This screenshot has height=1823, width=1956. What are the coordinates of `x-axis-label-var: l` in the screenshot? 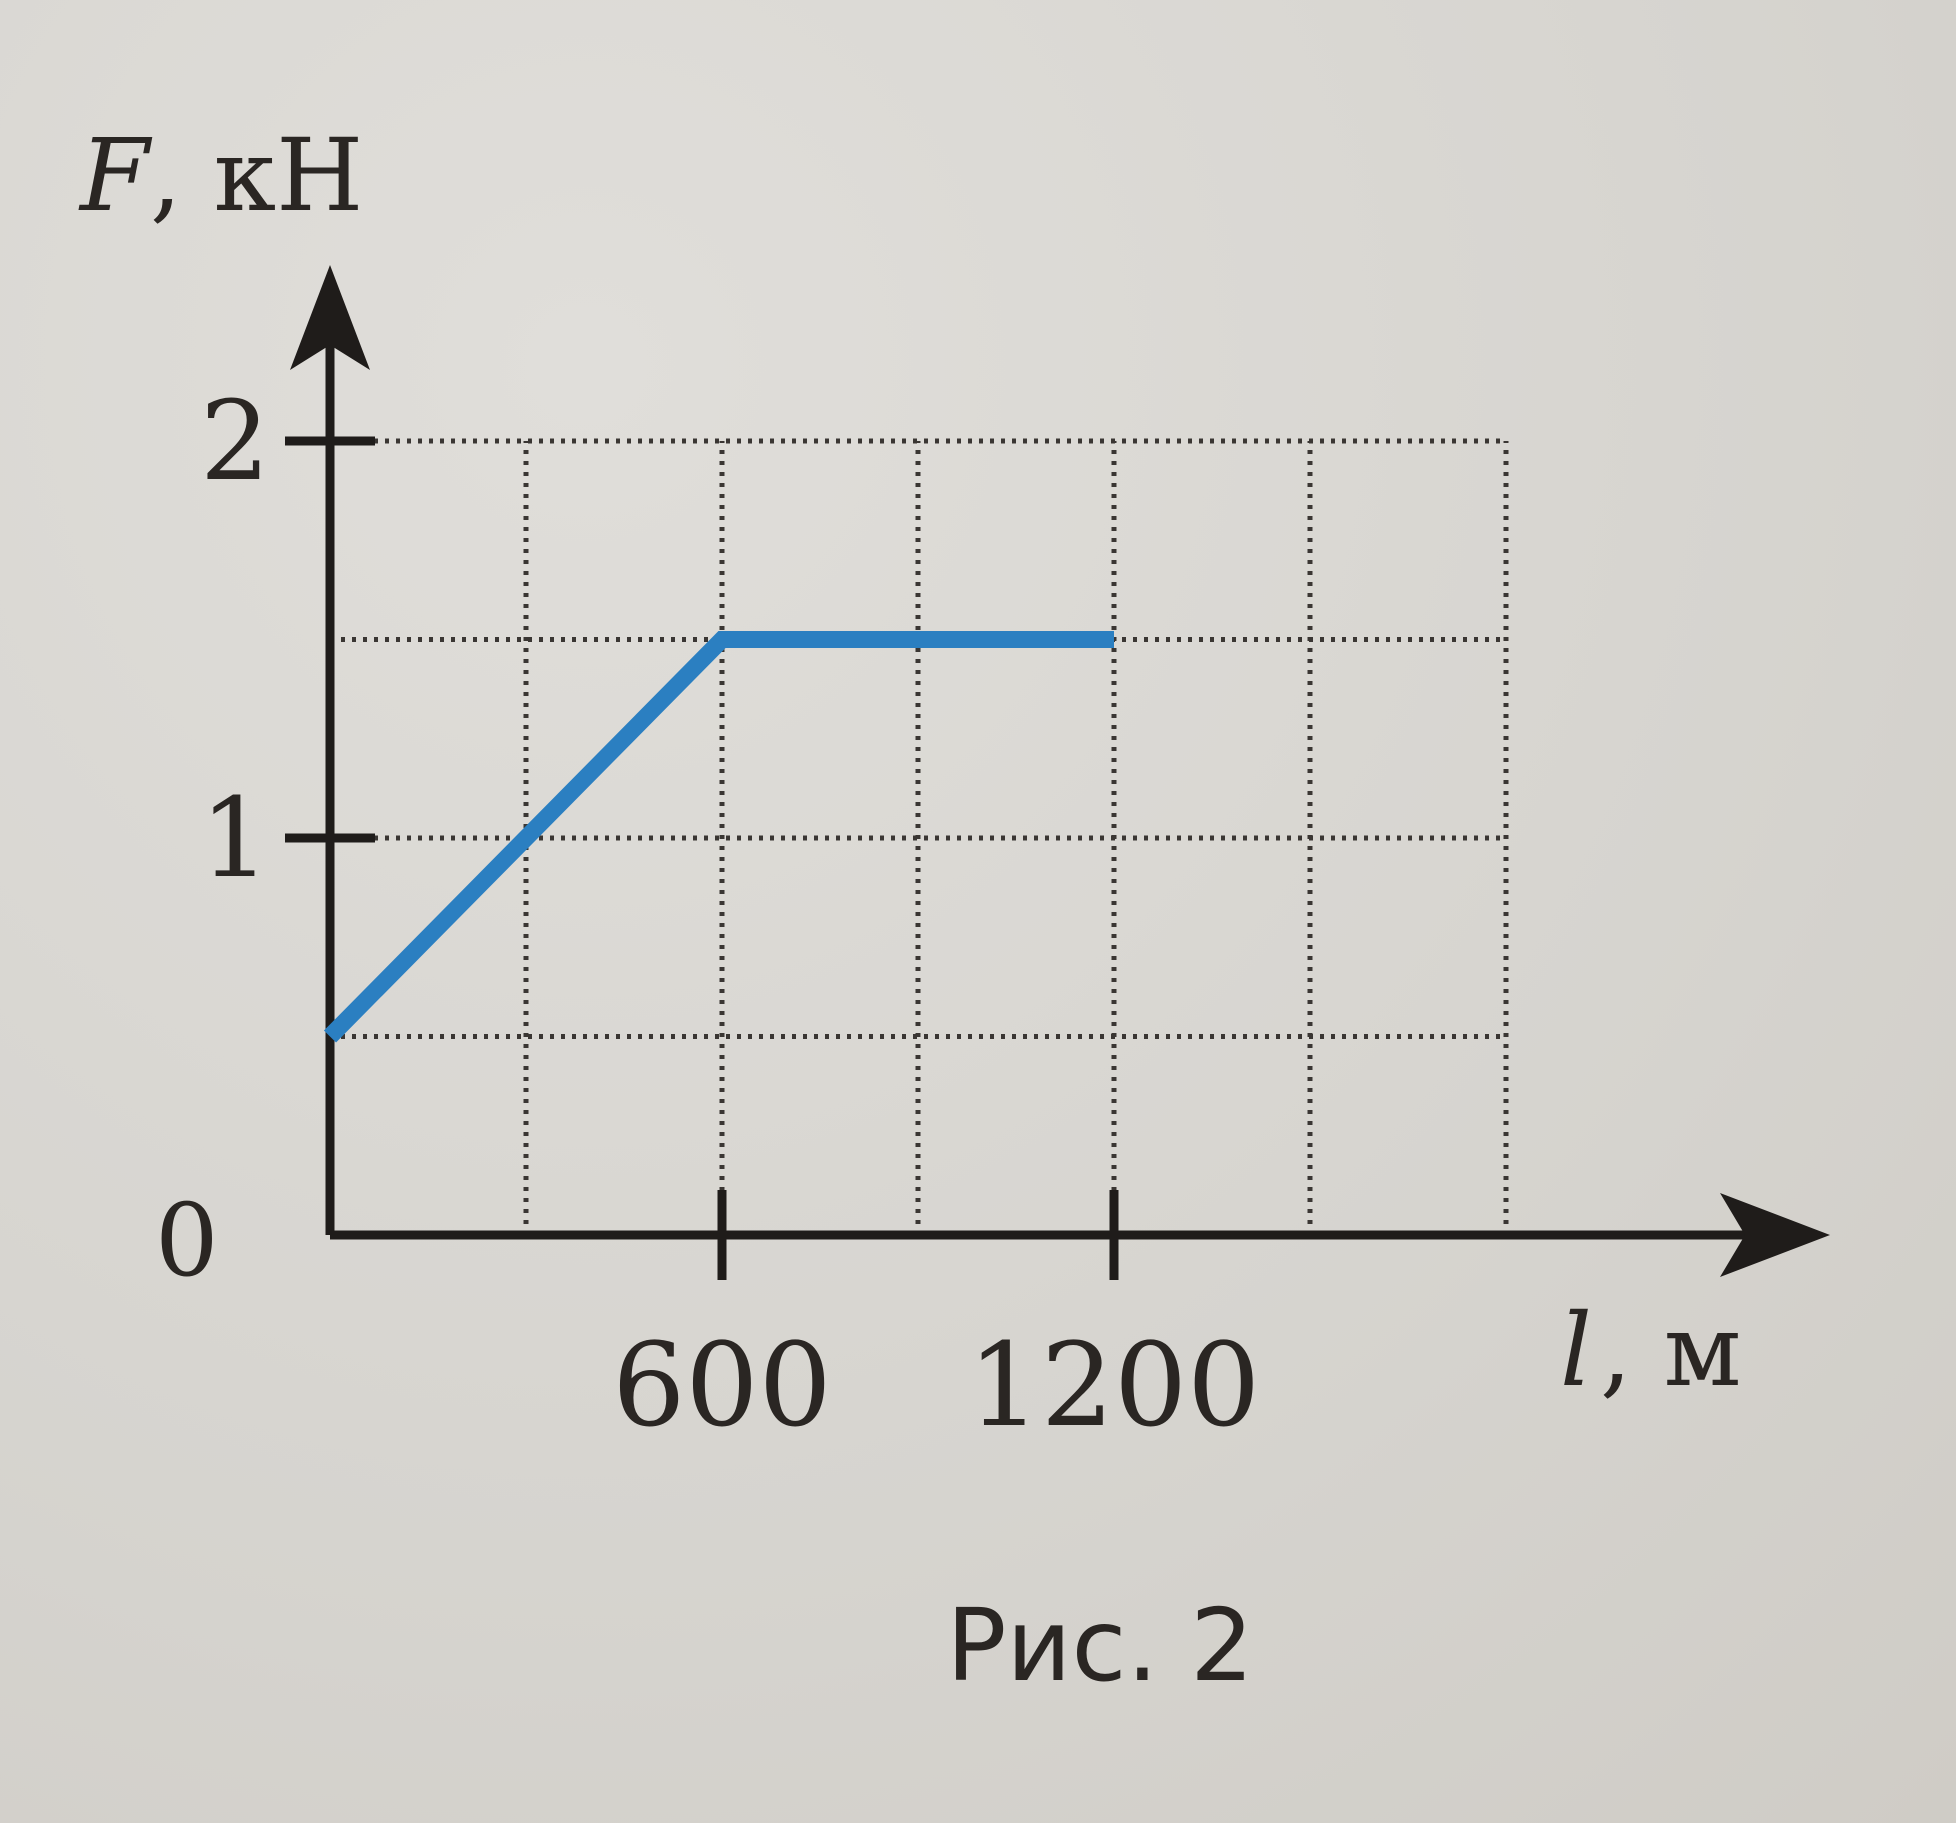 It's located at (1576, 1350).